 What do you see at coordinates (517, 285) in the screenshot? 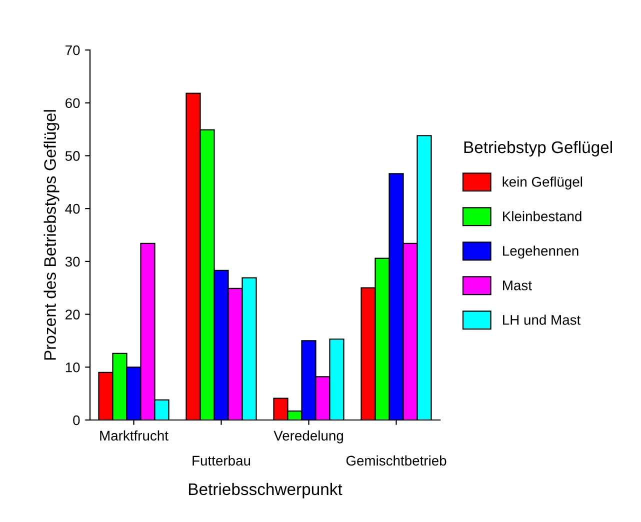
I see `legend-label: Mast` at bounding box center [517, 285].